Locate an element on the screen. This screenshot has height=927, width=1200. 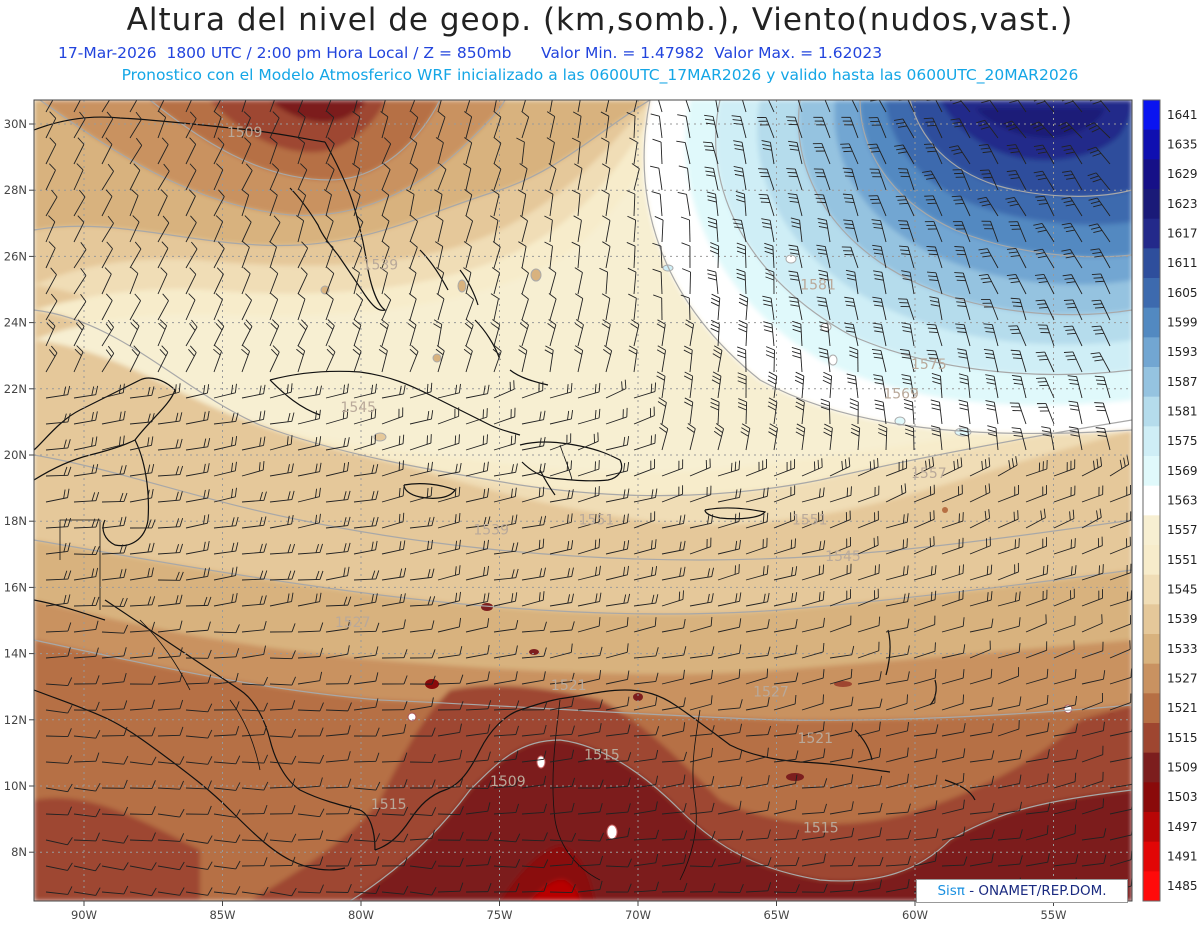
lon-tick-label: 60W is located at coordinates (915, 915).